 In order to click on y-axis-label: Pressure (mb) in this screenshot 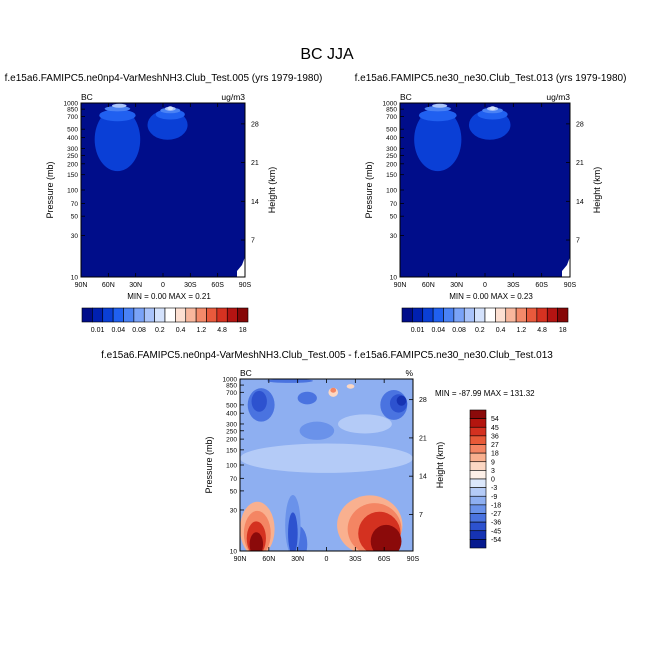, I will do `click(50, 189)`.